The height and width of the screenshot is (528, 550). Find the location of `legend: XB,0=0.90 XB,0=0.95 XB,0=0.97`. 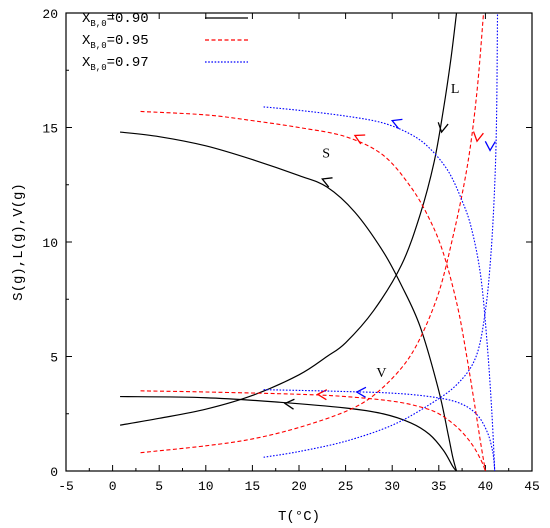

legend: XB,0=0.90 XB,0=0.95 XB,0=0.97 is located at coordinates (165, 42).